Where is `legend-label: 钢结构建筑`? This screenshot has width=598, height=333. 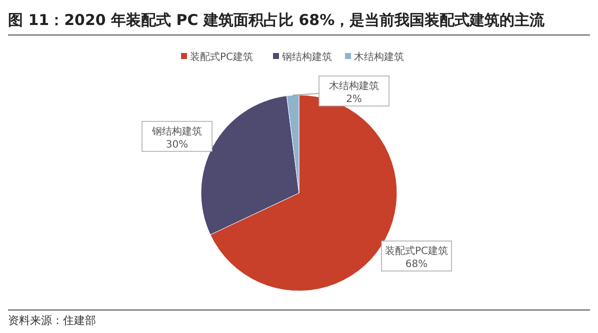 legend-label: 钢结构建筑 is located at coordinates (306, 57).